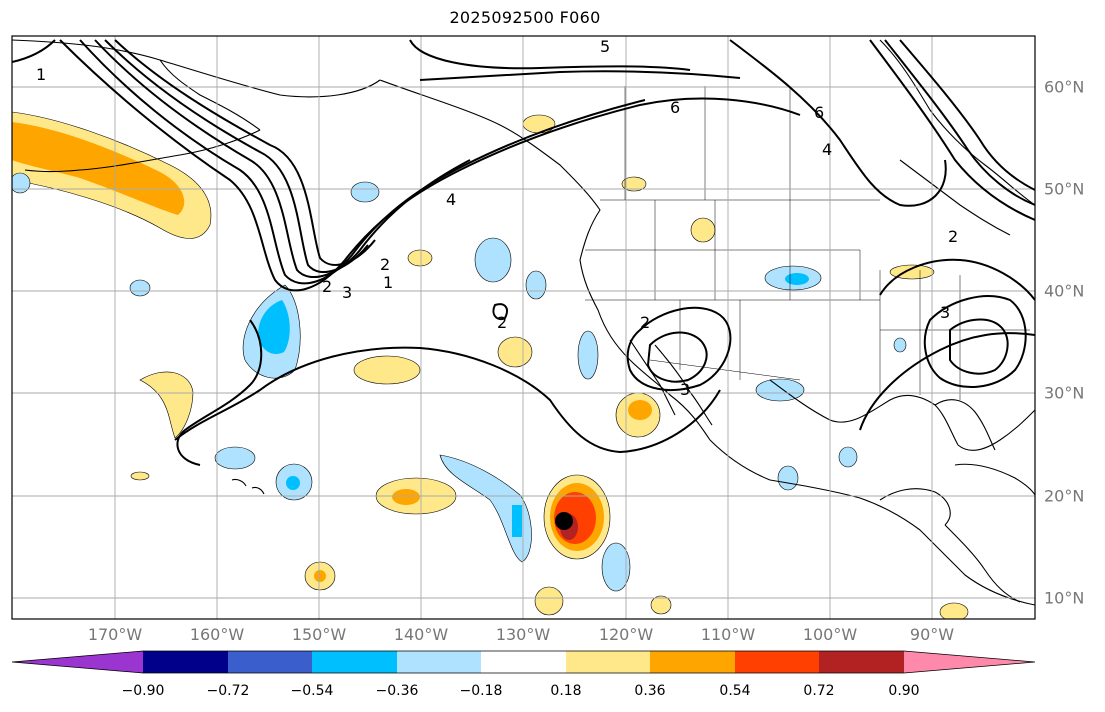 This screenshot has width=1105, height=712. I want to click on colorbar-outline, so click(523, 662).